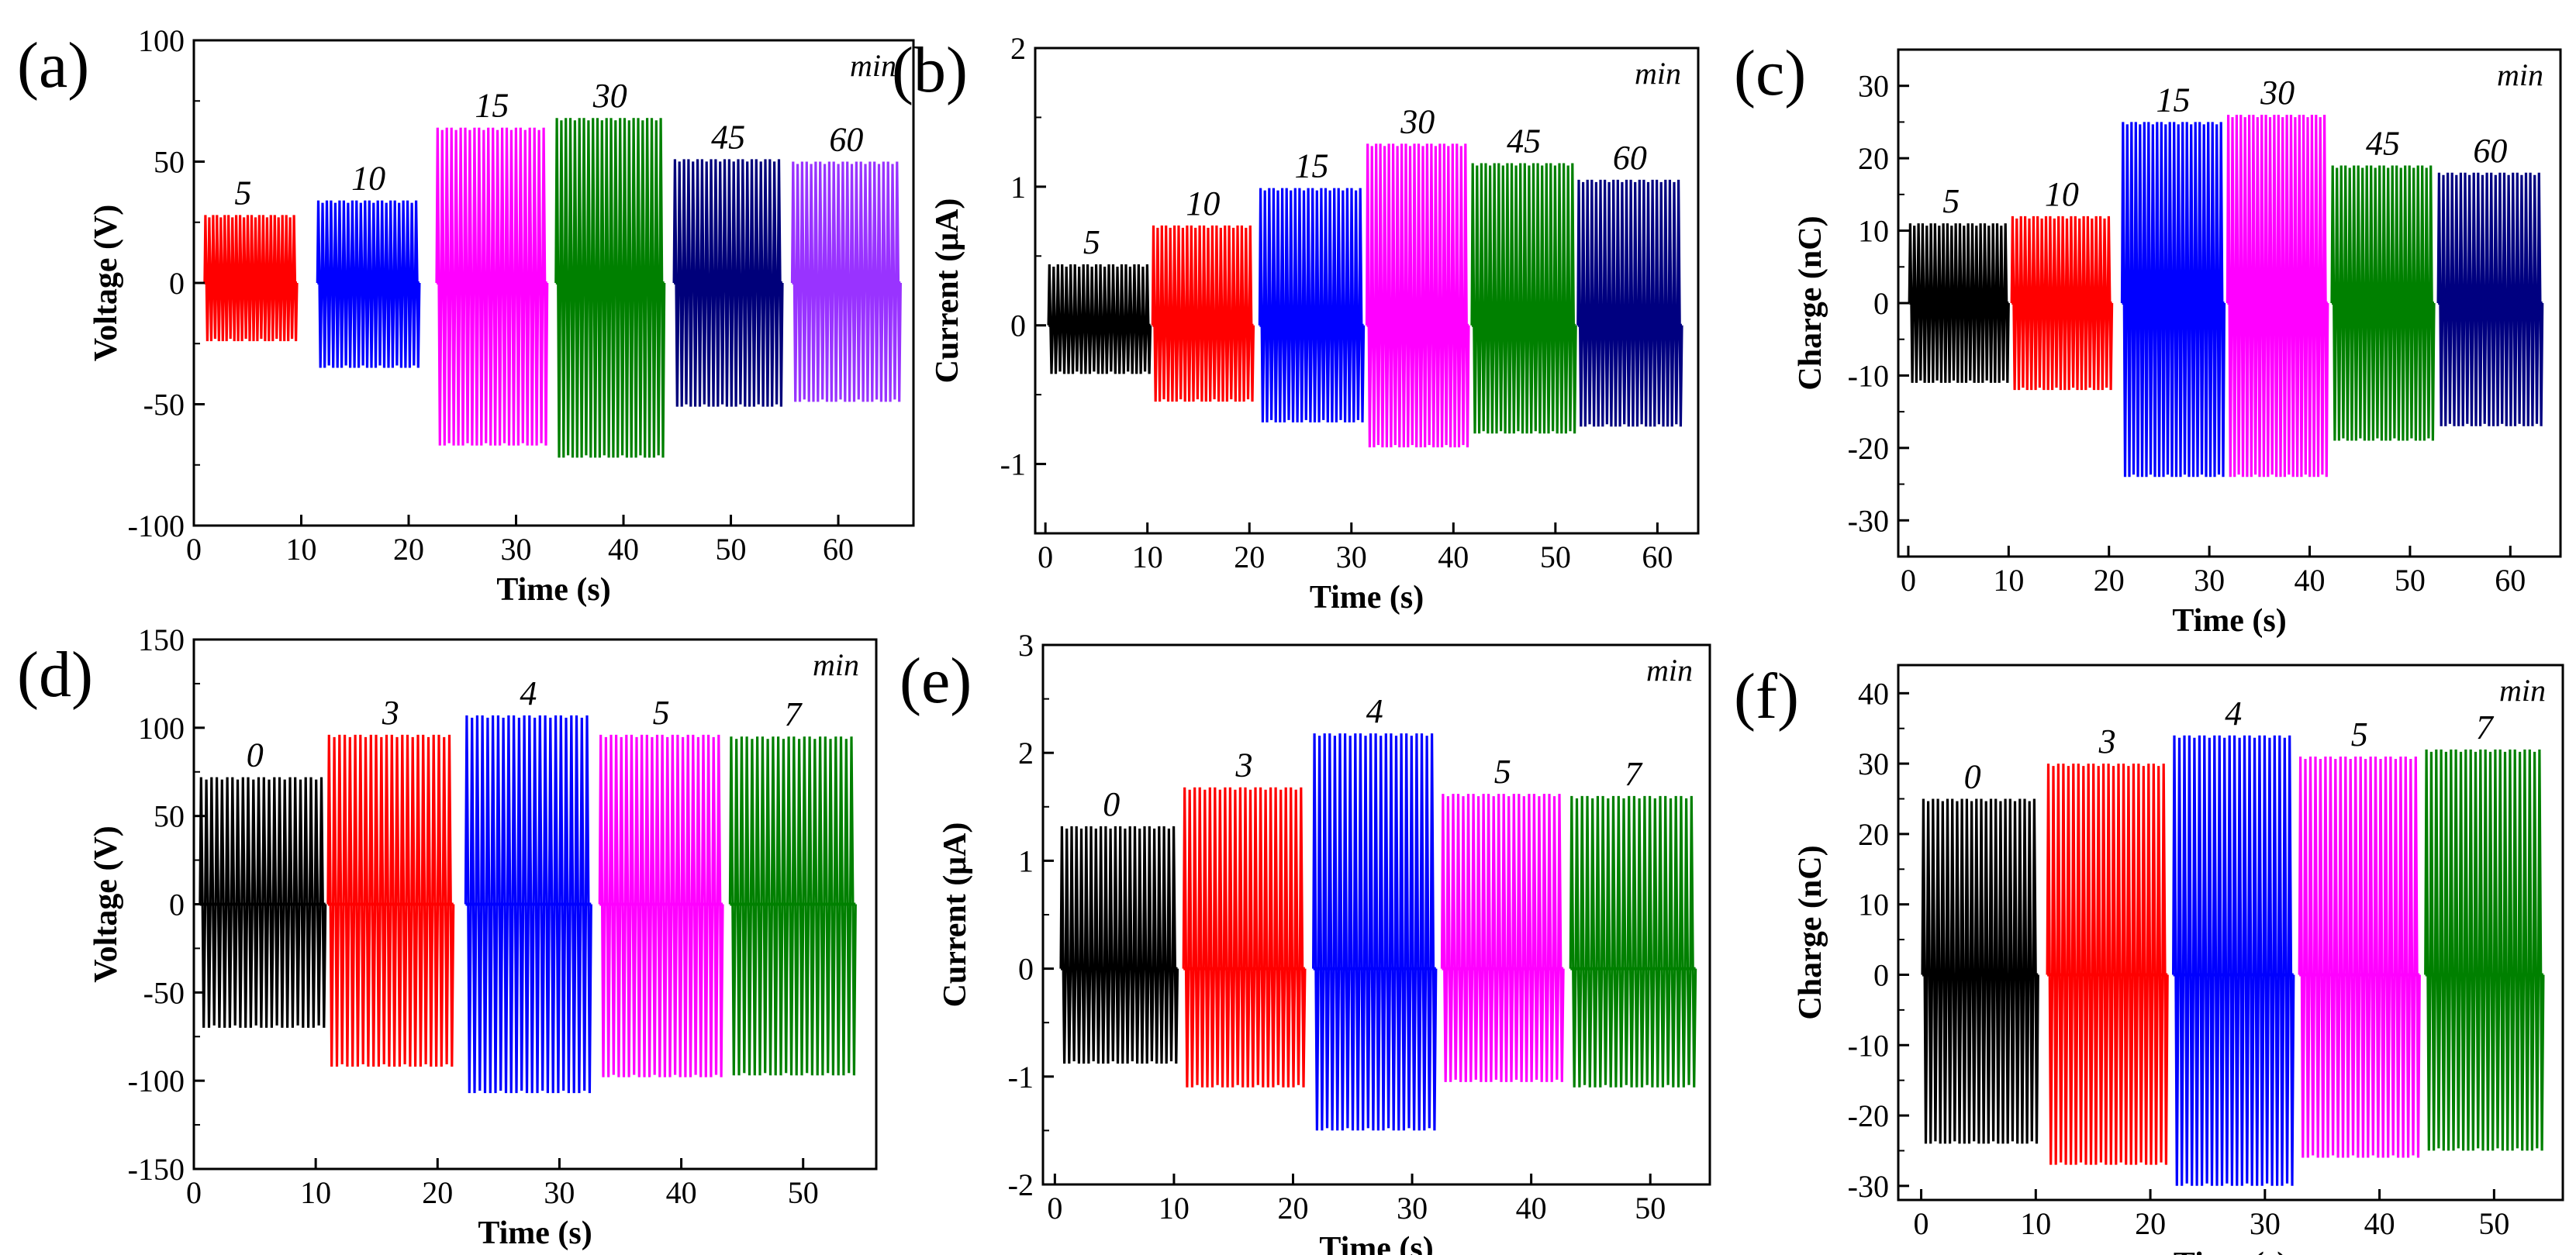 The height and width of the screenshot is (1255, 2576). Describe the element at coordinates (1770, 73) in the screenshot. I see `panel-label: (c)` at that location.